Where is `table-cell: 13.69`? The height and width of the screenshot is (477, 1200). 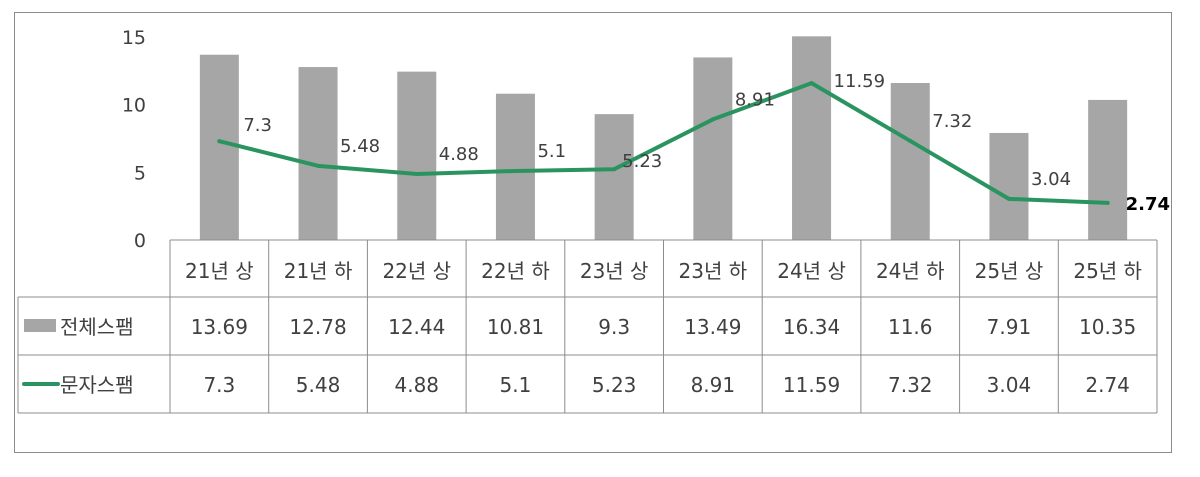
table-cell: 13.69 is located at coordinates (219, 327).